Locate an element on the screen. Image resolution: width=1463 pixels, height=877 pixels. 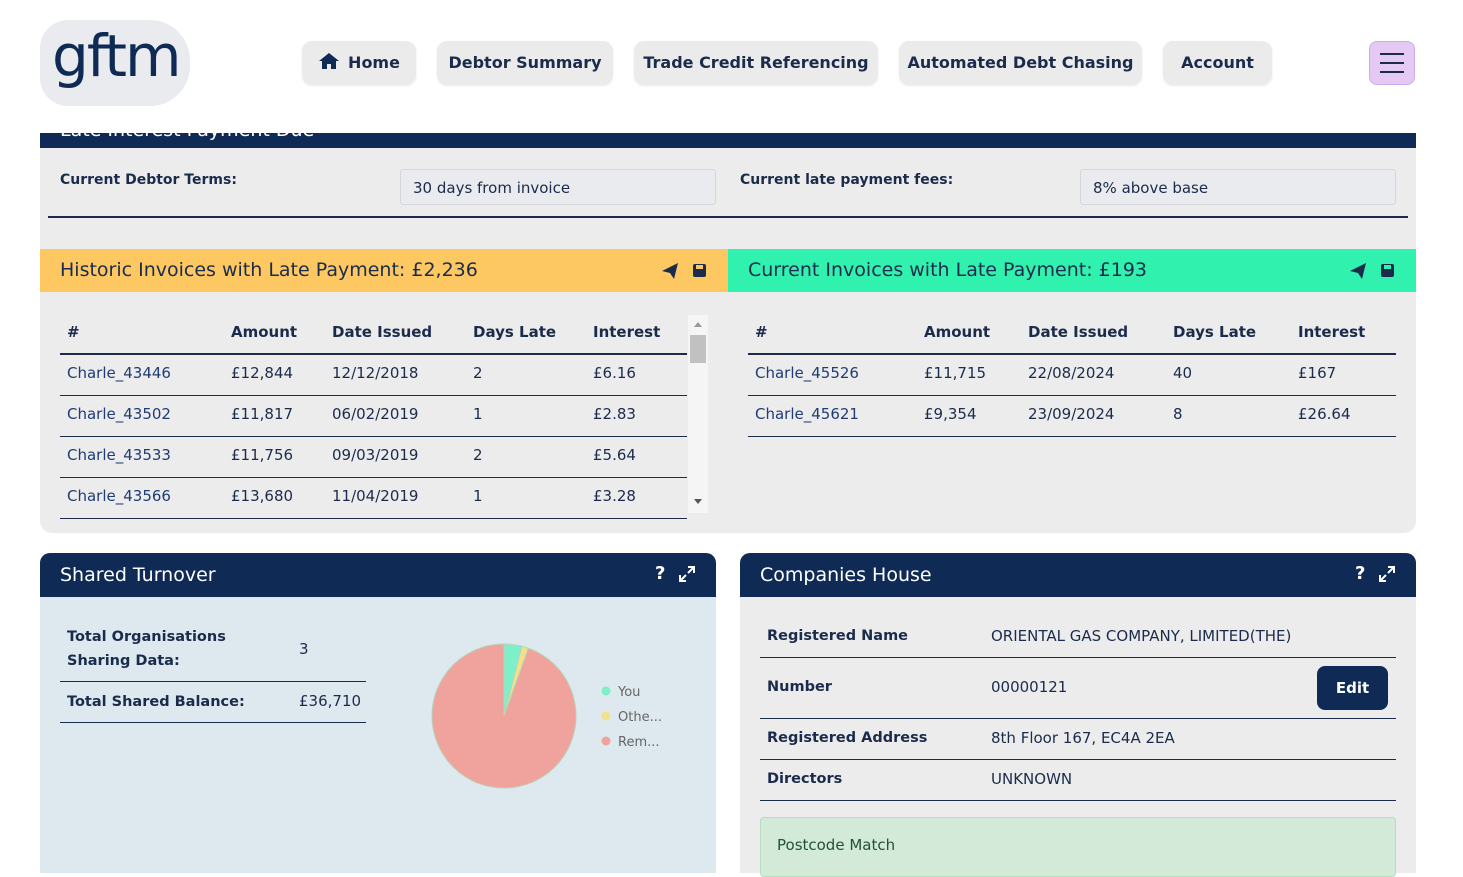
divider is located at coordinates (728, 217).